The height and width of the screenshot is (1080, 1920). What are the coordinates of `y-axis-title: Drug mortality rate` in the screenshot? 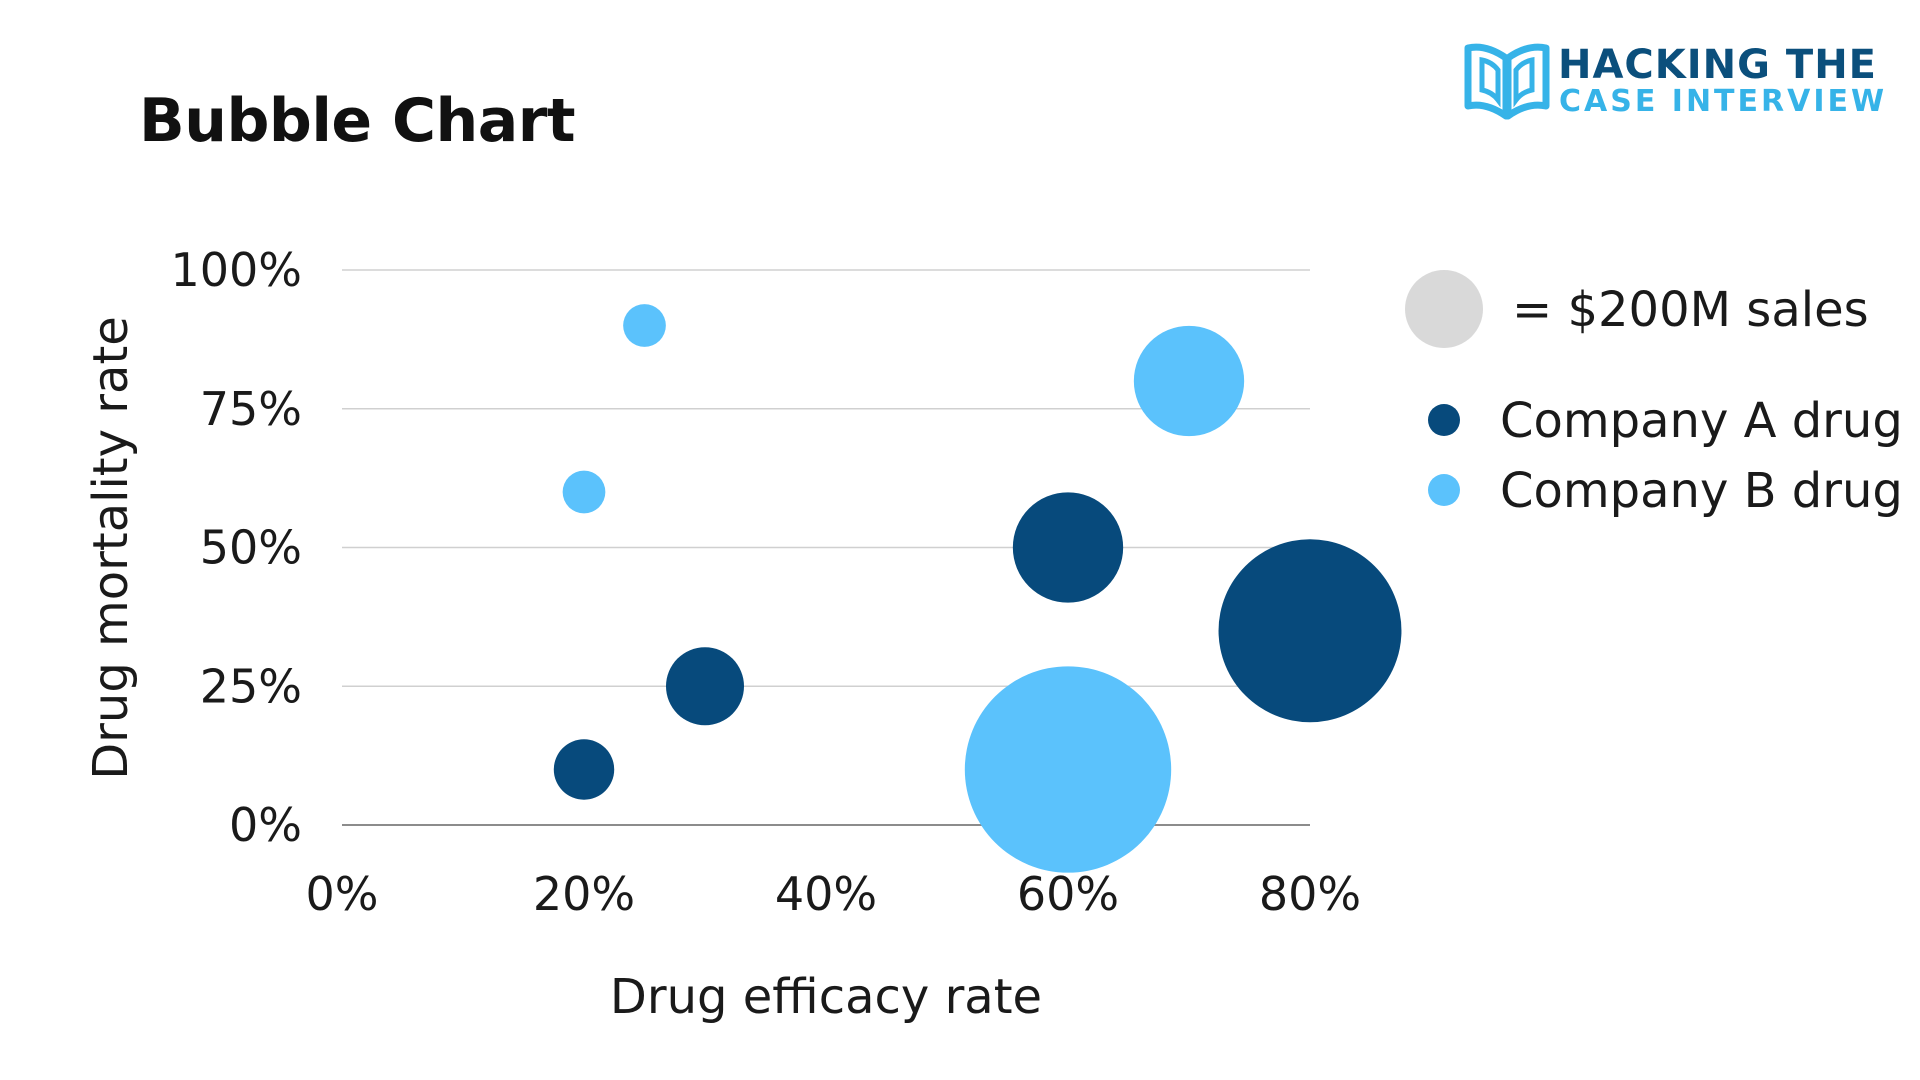 It's located at (111, 548).